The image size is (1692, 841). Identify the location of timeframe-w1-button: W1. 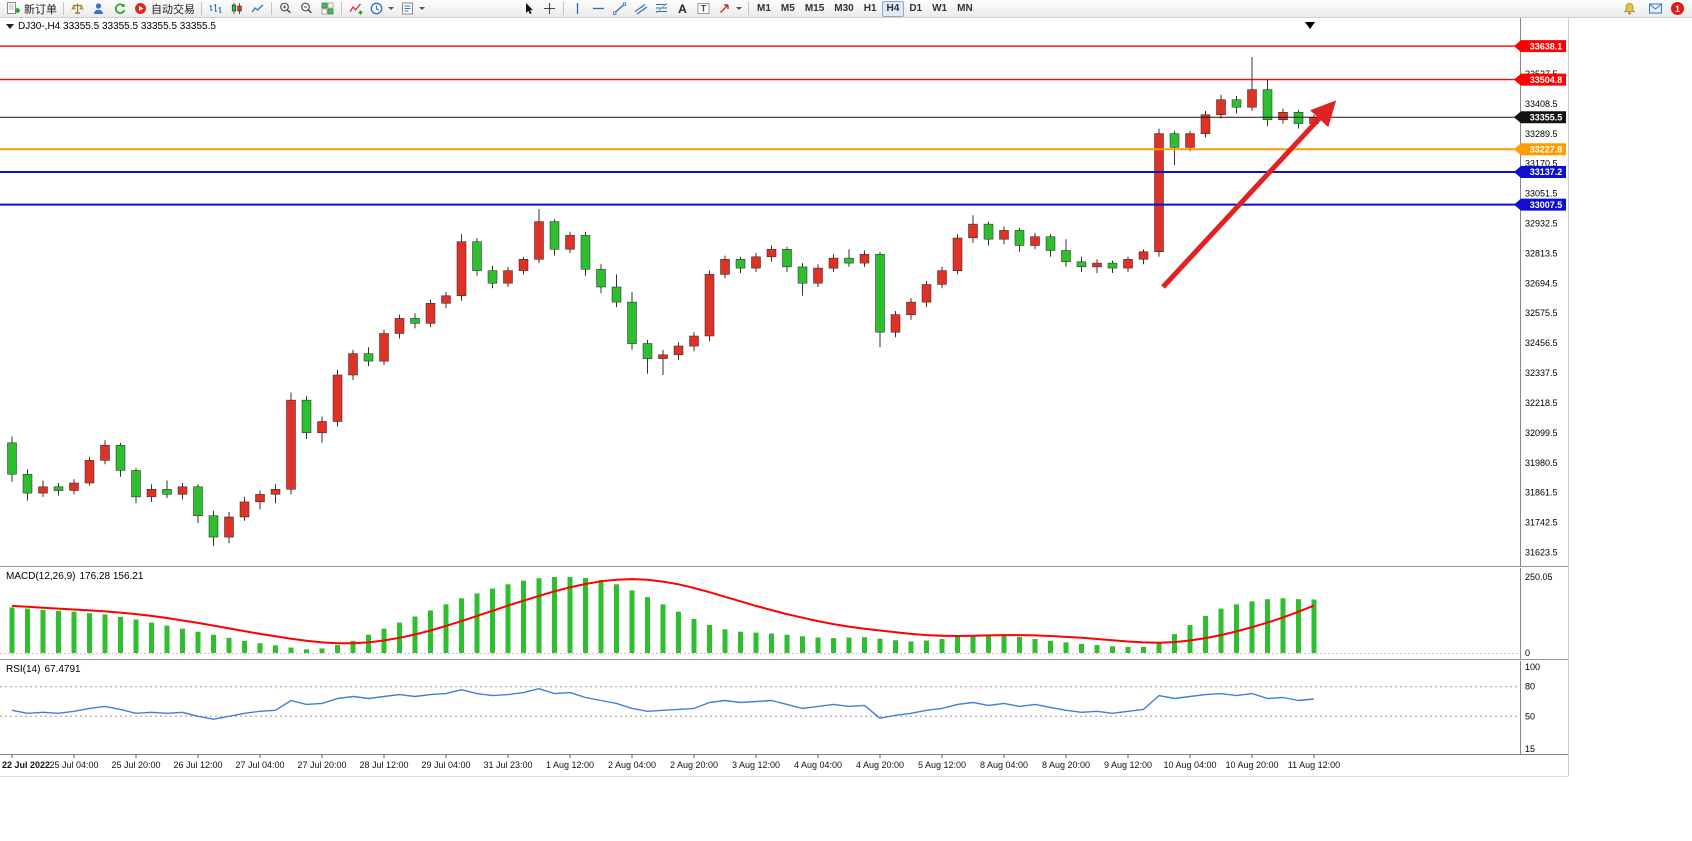
(939, 9).